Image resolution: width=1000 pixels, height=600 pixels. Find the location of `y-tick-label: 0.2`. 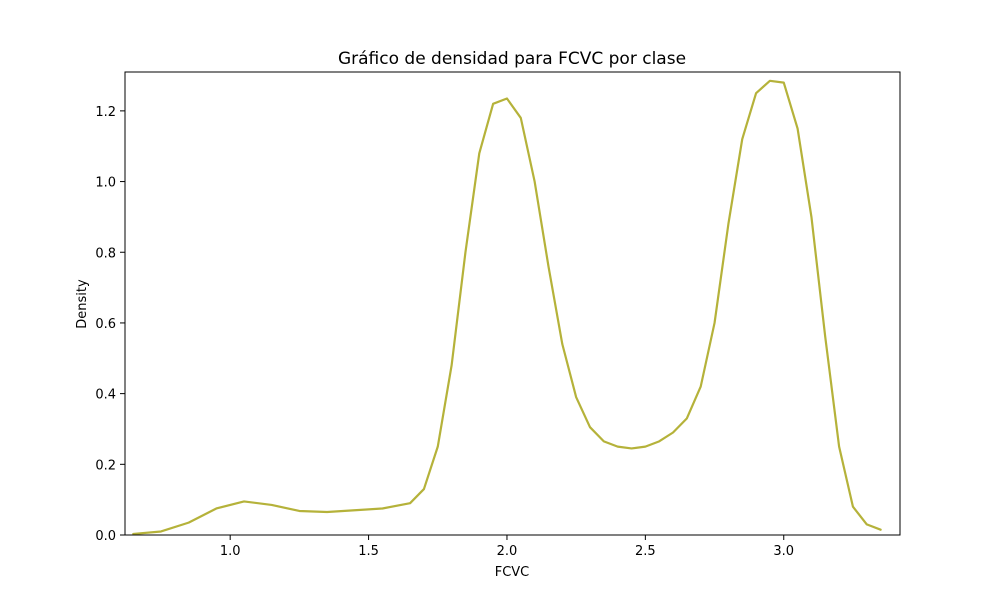

y-tick-label: 0.2 is located at coordinates (105, 465).